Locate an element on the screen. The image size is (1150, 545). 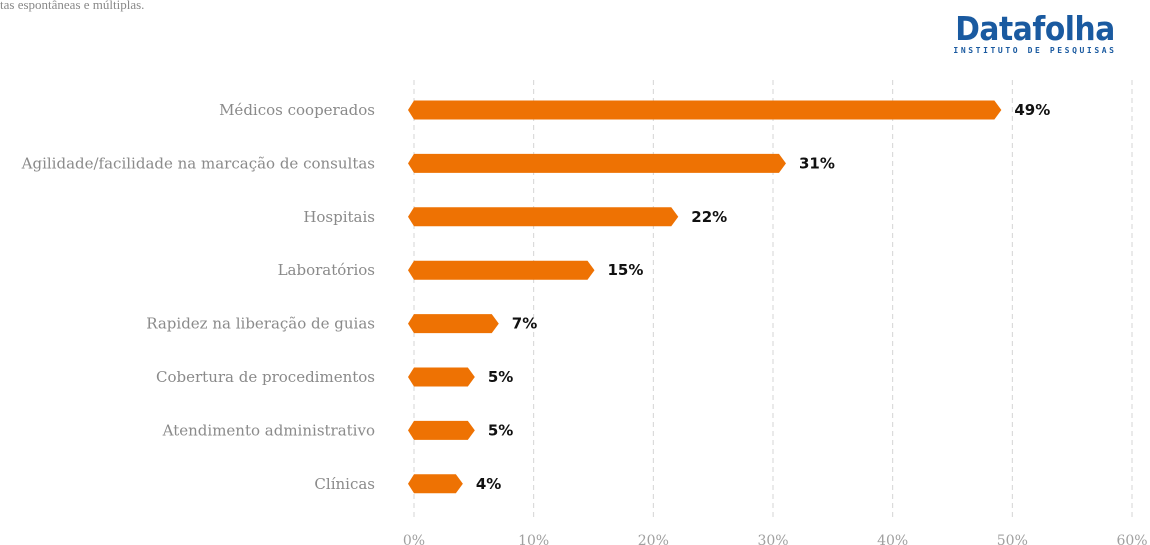
x-tick-label: 30% is located at coordinates (772, 539).